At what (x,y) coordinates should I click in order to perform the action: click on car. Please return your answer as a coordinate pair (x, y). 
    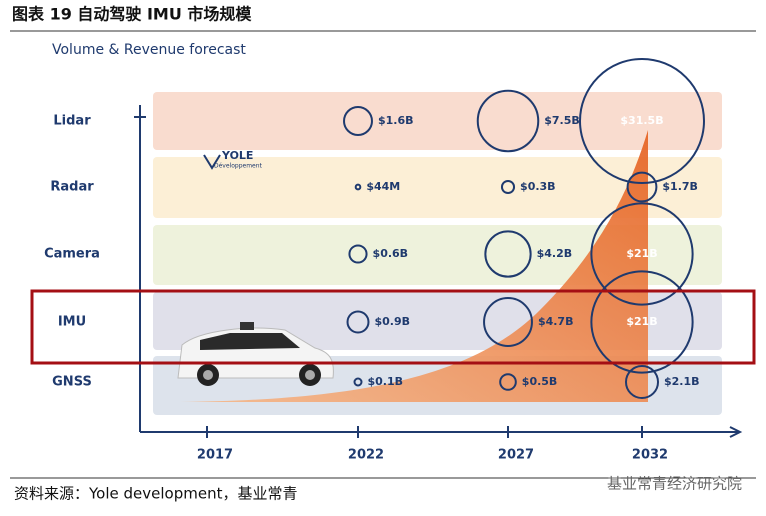
    Looking at the image, I should click on (255, 354).